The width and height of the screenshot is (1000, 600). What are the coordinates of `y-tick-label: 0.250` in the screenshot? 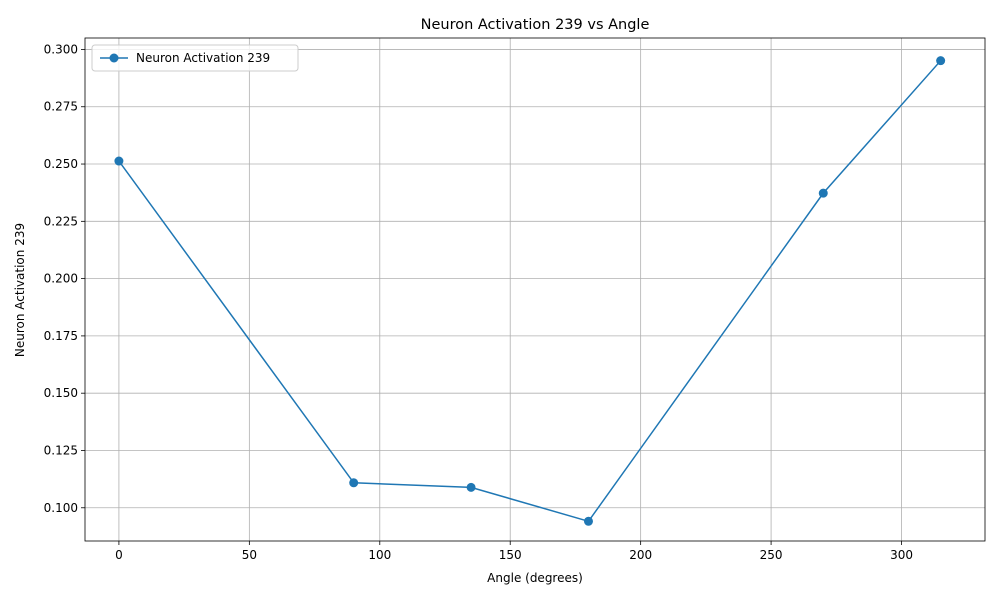 It's located at (61, 164).